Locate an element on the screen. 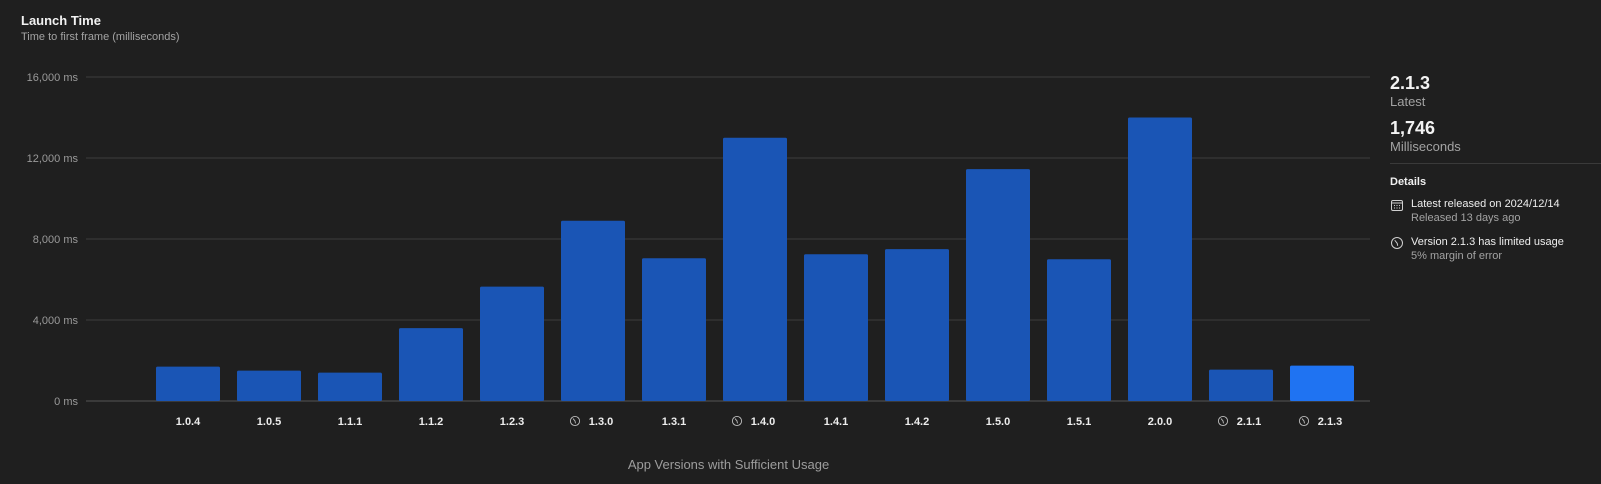 Image resolution: width=1601 pixels, height=484 pixels. calendar-icon is located at coordinates (1397, 205).